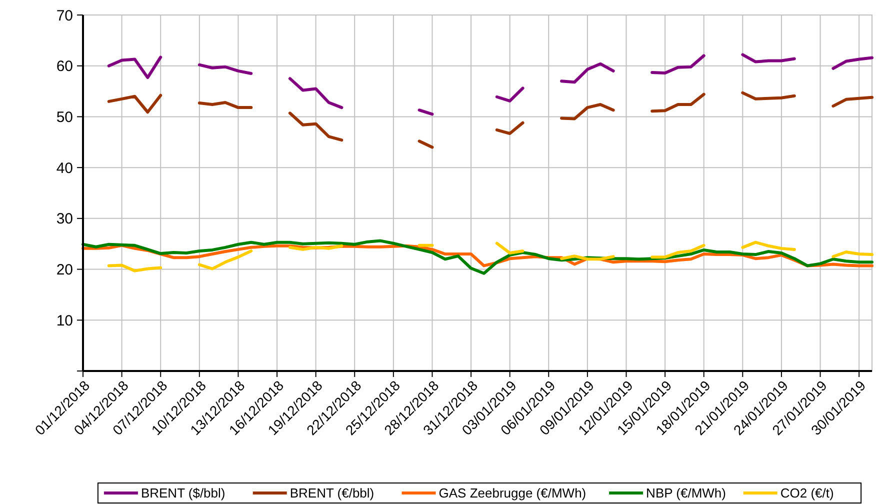 This screenshot has width=879, height=504. I want to click on y-tick-label: 20, so click(64, 270).